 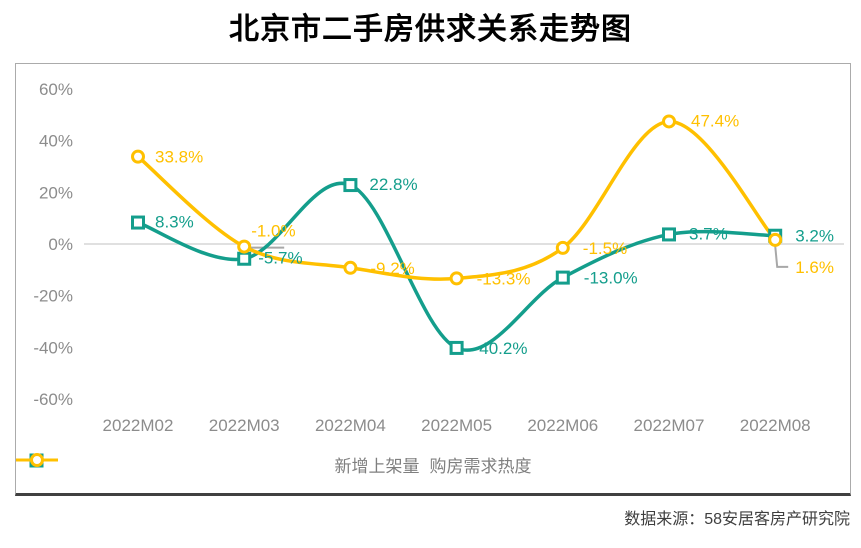 I want to click on data-label: 33.8%, so click(x=179, y=157).